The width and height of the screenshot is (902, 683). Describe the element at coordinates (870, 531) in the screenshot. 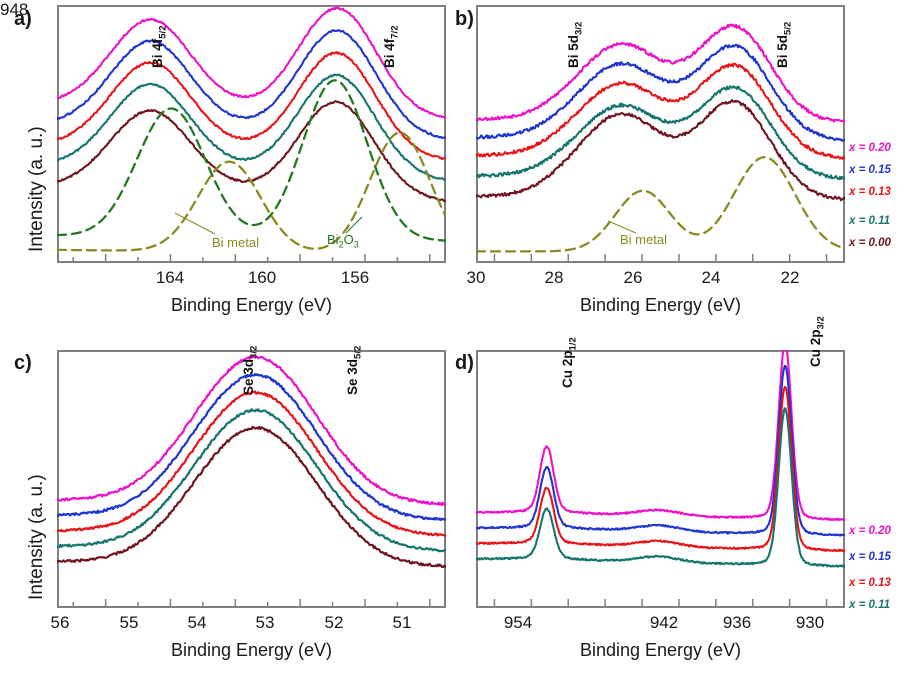

I see `panel-d-legend-0: x = 0.20` at that location.